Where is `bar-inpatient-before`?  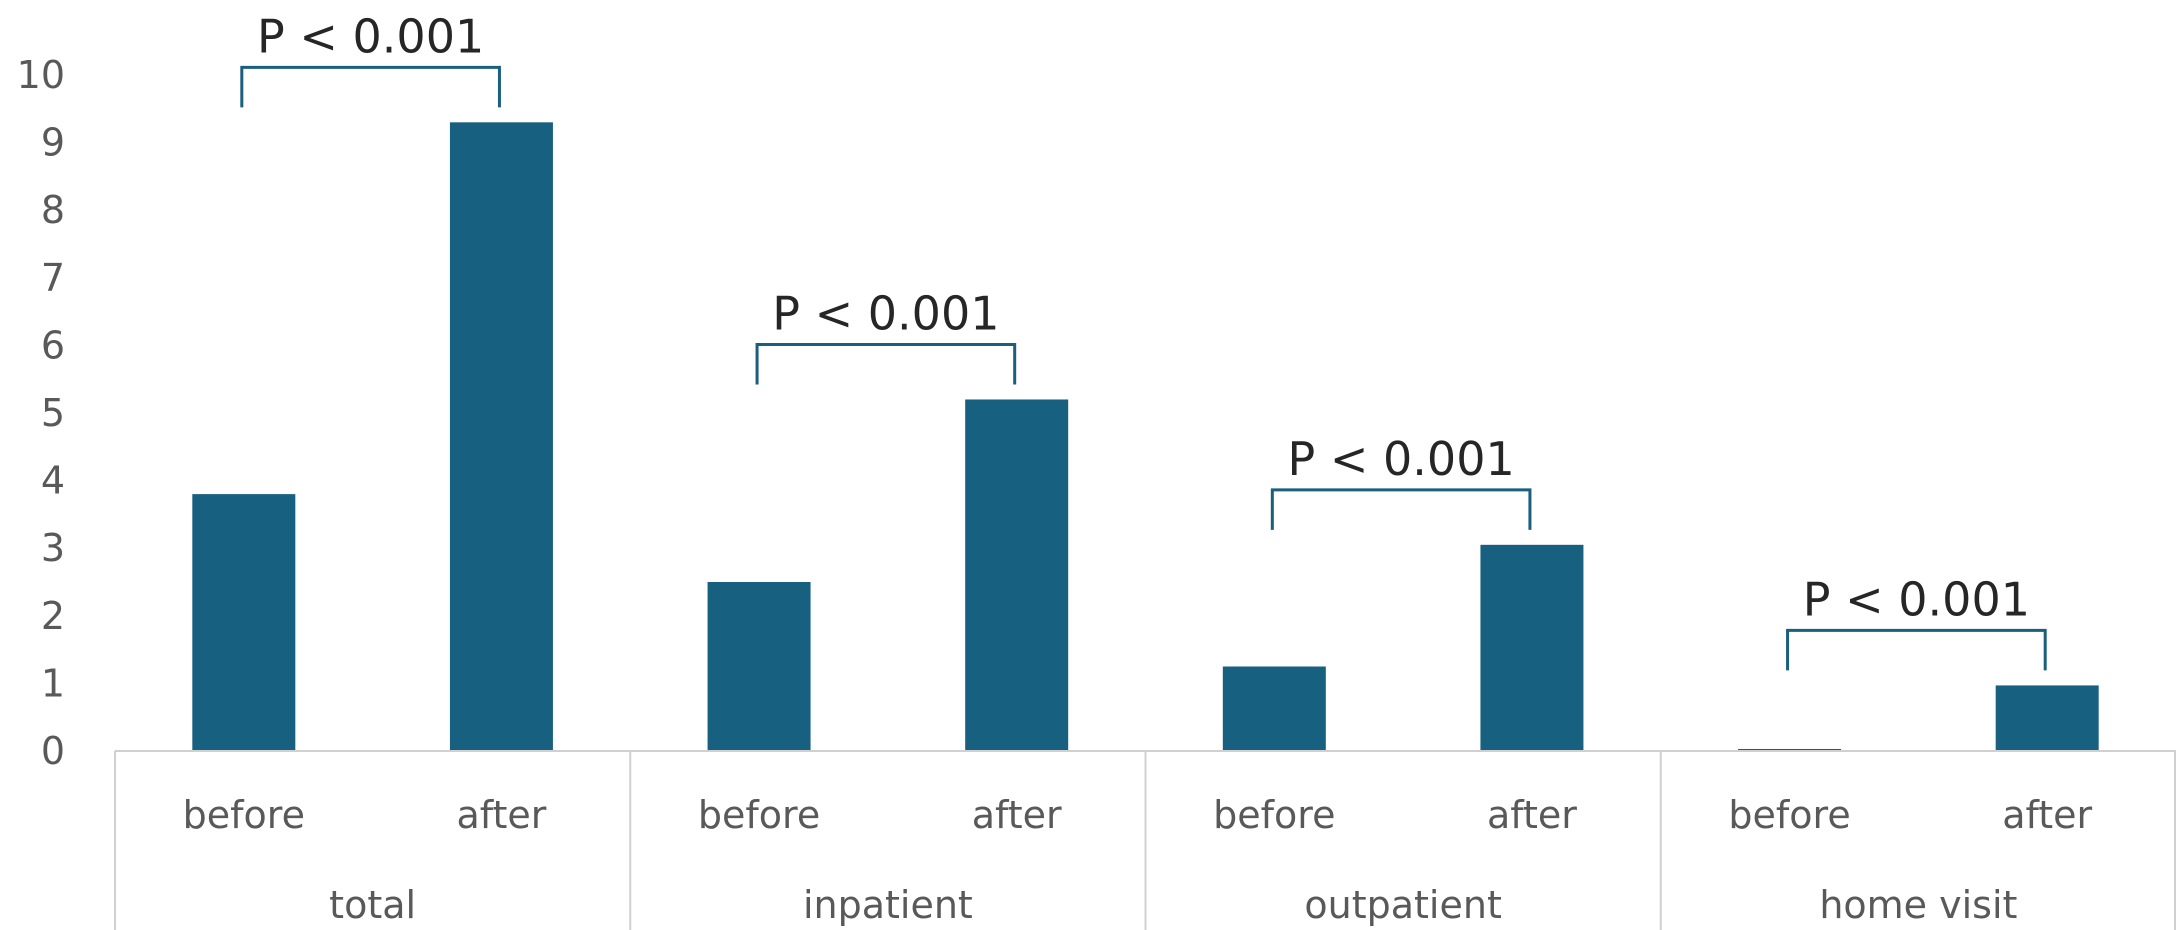 bar-inpatient-before is located at coordinates (759, 666).